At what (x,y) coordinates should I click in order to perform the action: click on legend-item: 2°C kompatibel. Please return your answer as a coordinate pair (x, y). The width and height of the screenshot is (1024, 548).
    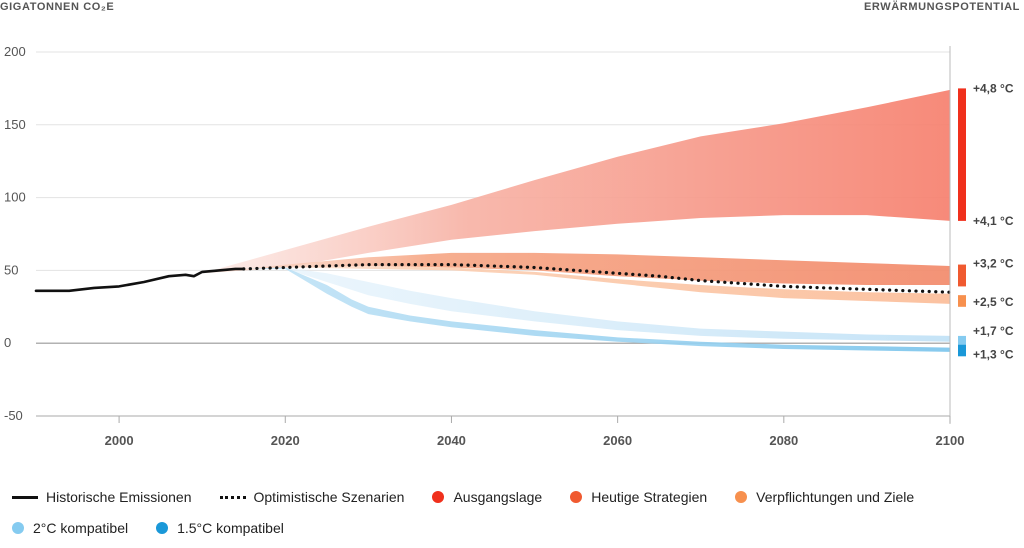
    Looking at the image, I should click on (70, 528).